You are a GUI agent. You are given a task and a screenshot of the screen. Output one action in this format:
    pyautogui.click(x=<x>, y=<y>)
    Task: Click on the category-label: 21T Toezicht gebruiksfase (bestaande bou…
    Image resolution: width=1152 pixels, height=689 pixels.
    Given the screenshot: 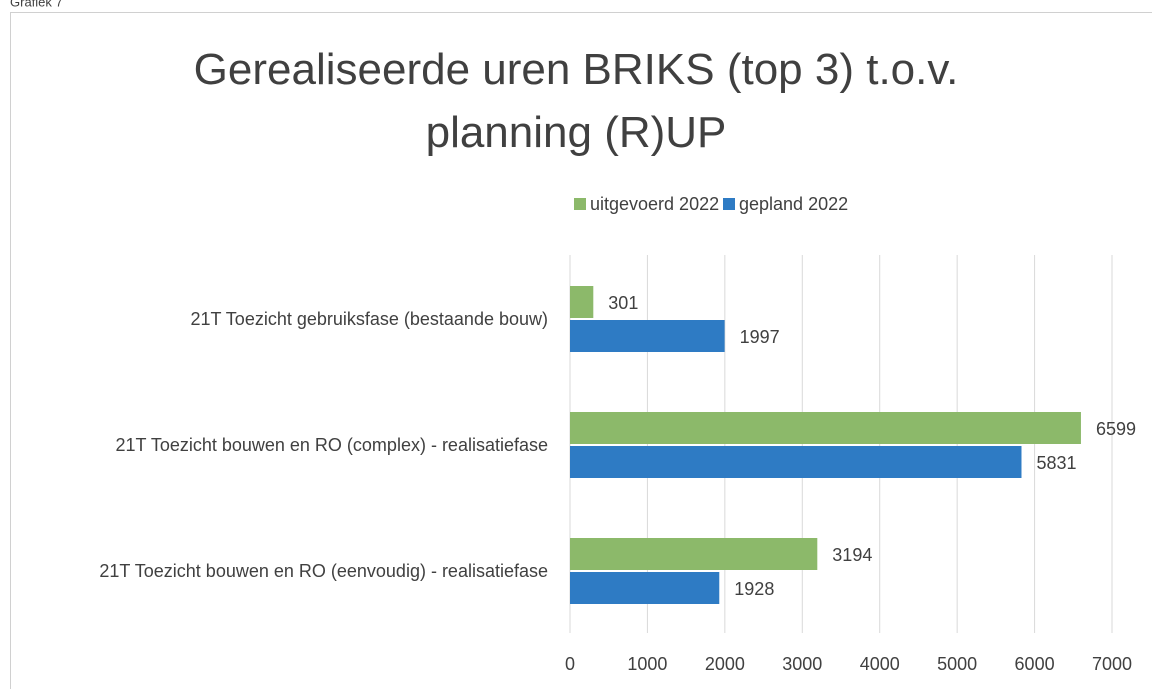 What is the action you would take?
    pyautogui.click(x=369, y=319)
    